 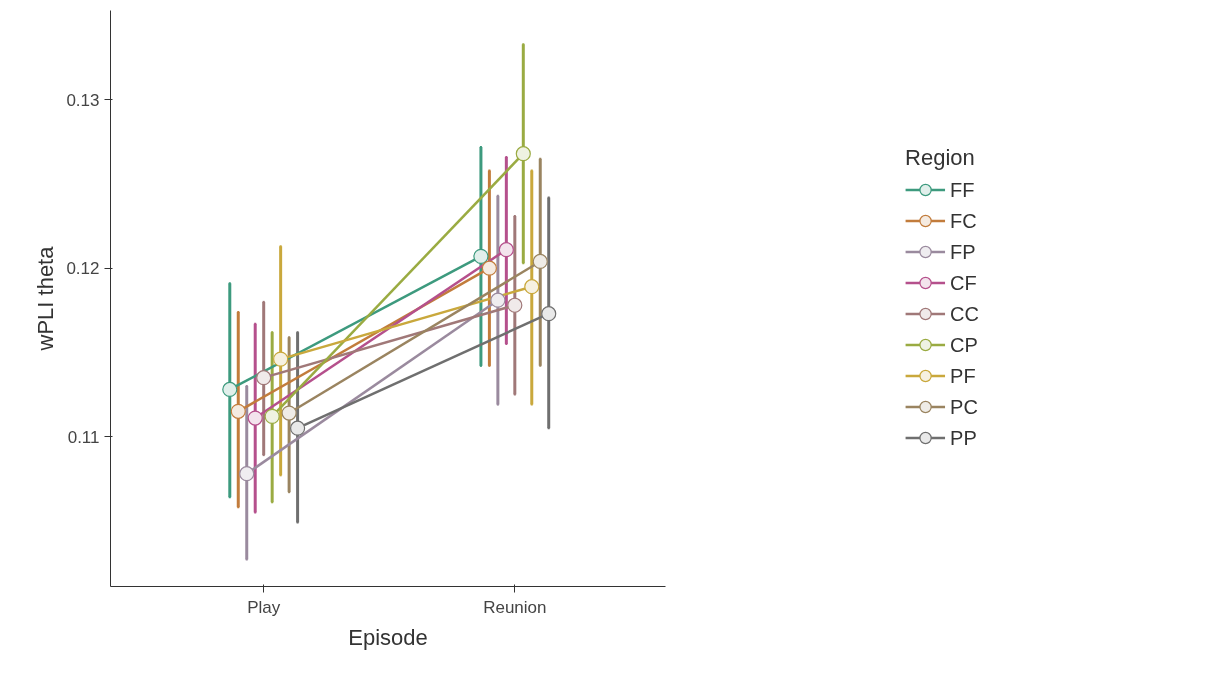 I want to click on legend-label: FC, so click(x=963, y=220).